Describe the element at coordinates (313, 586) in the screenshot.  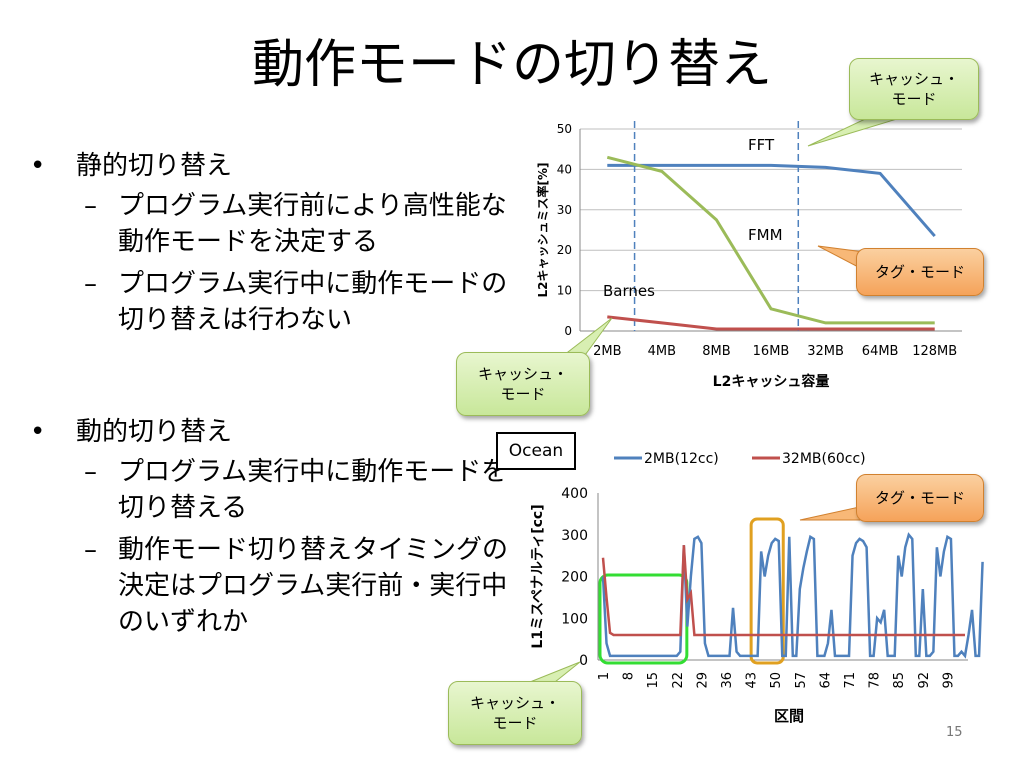
I see `sub-bullet-text: 動作モード切り替えタイミングの決定はプログラム実行前・実行中のいずれか` at that location.